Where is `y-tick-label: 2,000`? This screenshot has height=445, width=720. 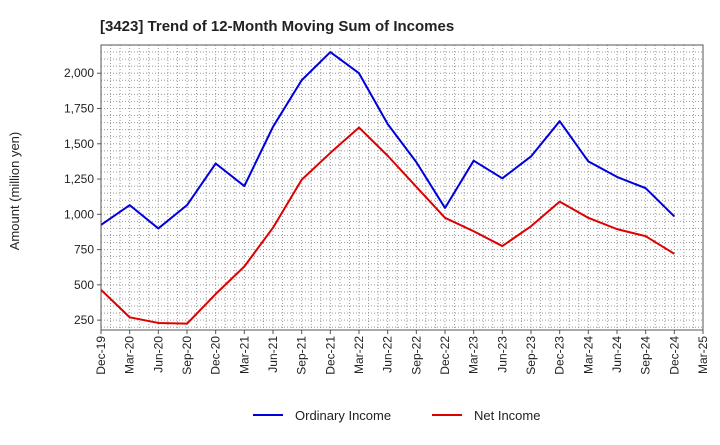 y-tick-label: 2,000 is located at coordinates (79, 73).